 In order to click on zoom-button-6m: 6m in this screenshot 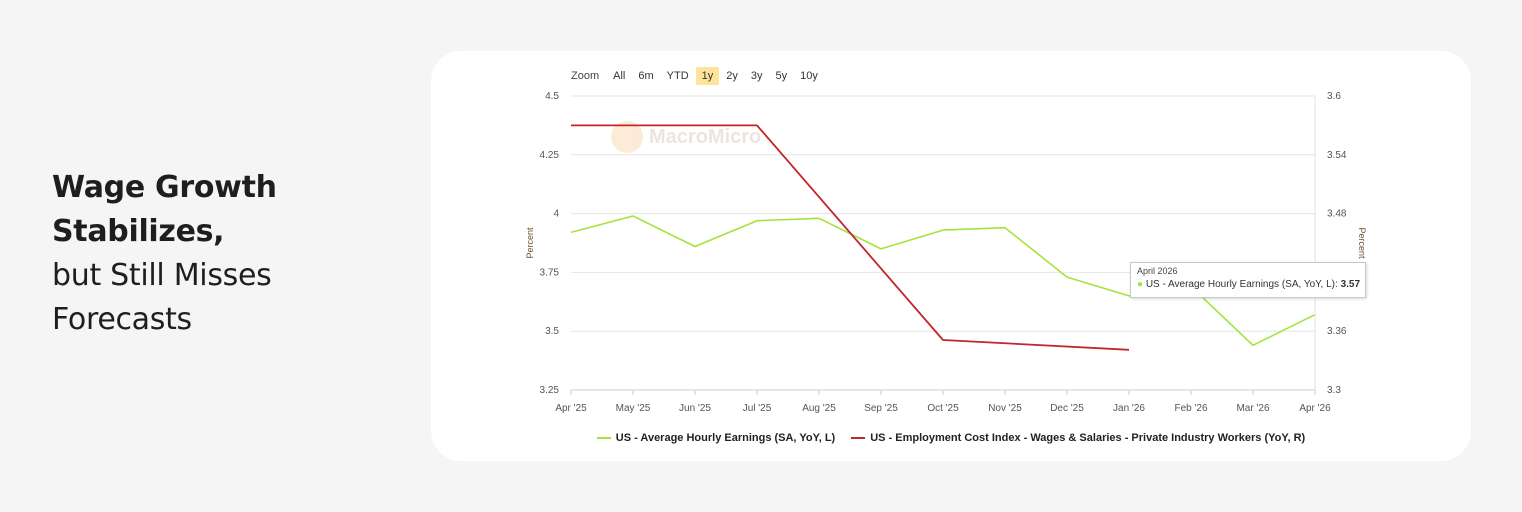, I will do `click(646, 76)`.